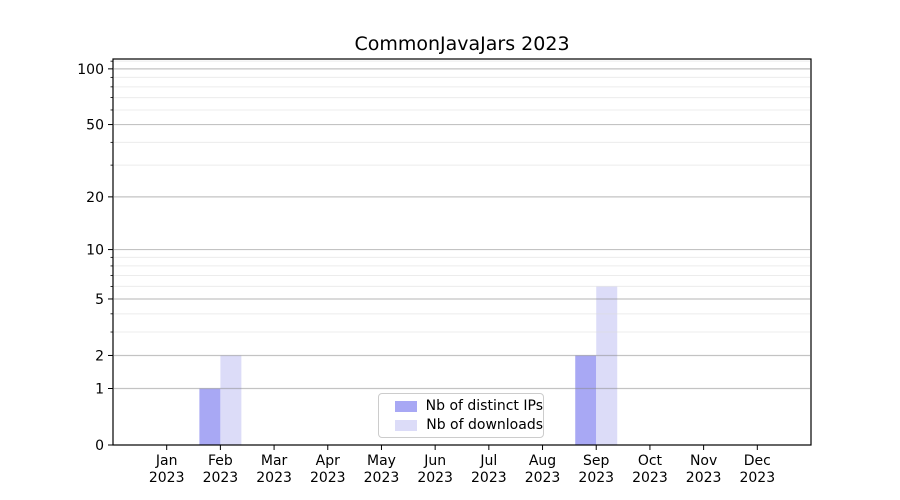 Image resolution: width=900 pixels, height=500 pixels. Describe the element at coordinates (484, 406) in the screenshot. I see `legend-label-distinct-ips: Nb of distinct IPs` at that location.